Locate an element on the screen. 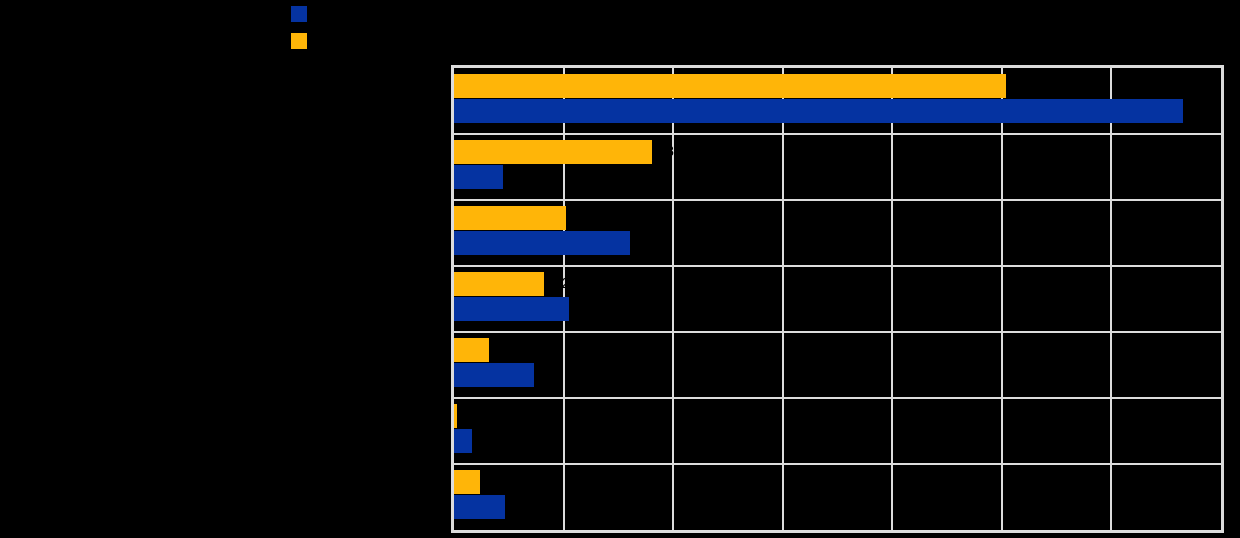 The width and height of the screenshot is (1240, 538). legend-item-series1 is located at coordinates (303, 14).